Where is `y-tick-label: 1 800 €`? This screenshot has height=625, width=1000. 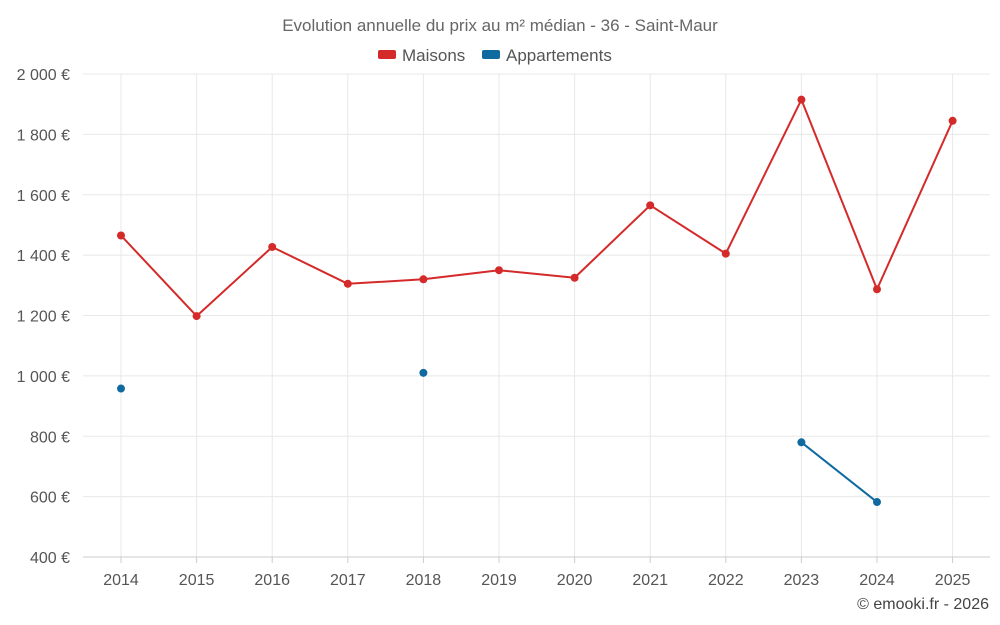
y-tick-label: 1 800 € is located at coordinates (43, 135).